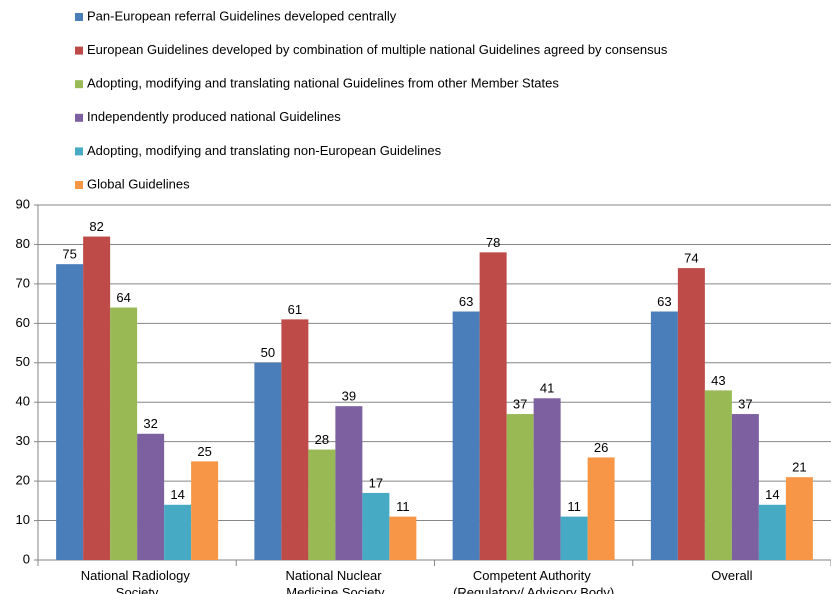 The image size is (831, 594). Describe the element at coordinates (23, 361) in the screenshot. I see `y-tick-label: 50` at that location.